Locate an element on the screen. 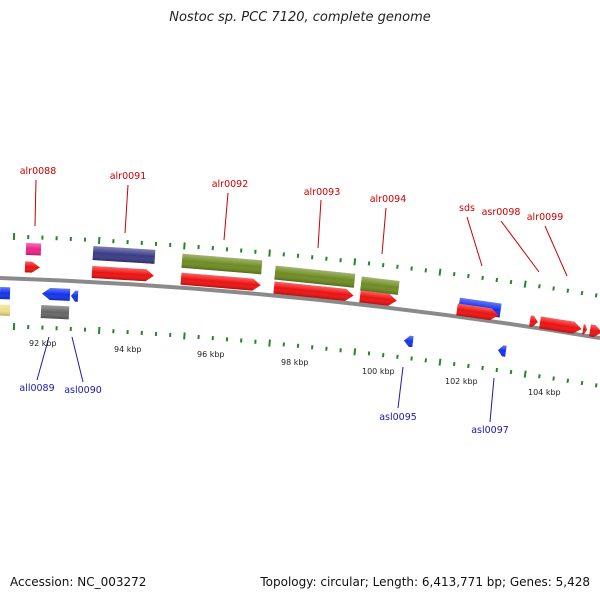  gene-box-left-edge is located at coordinates (5, 293).